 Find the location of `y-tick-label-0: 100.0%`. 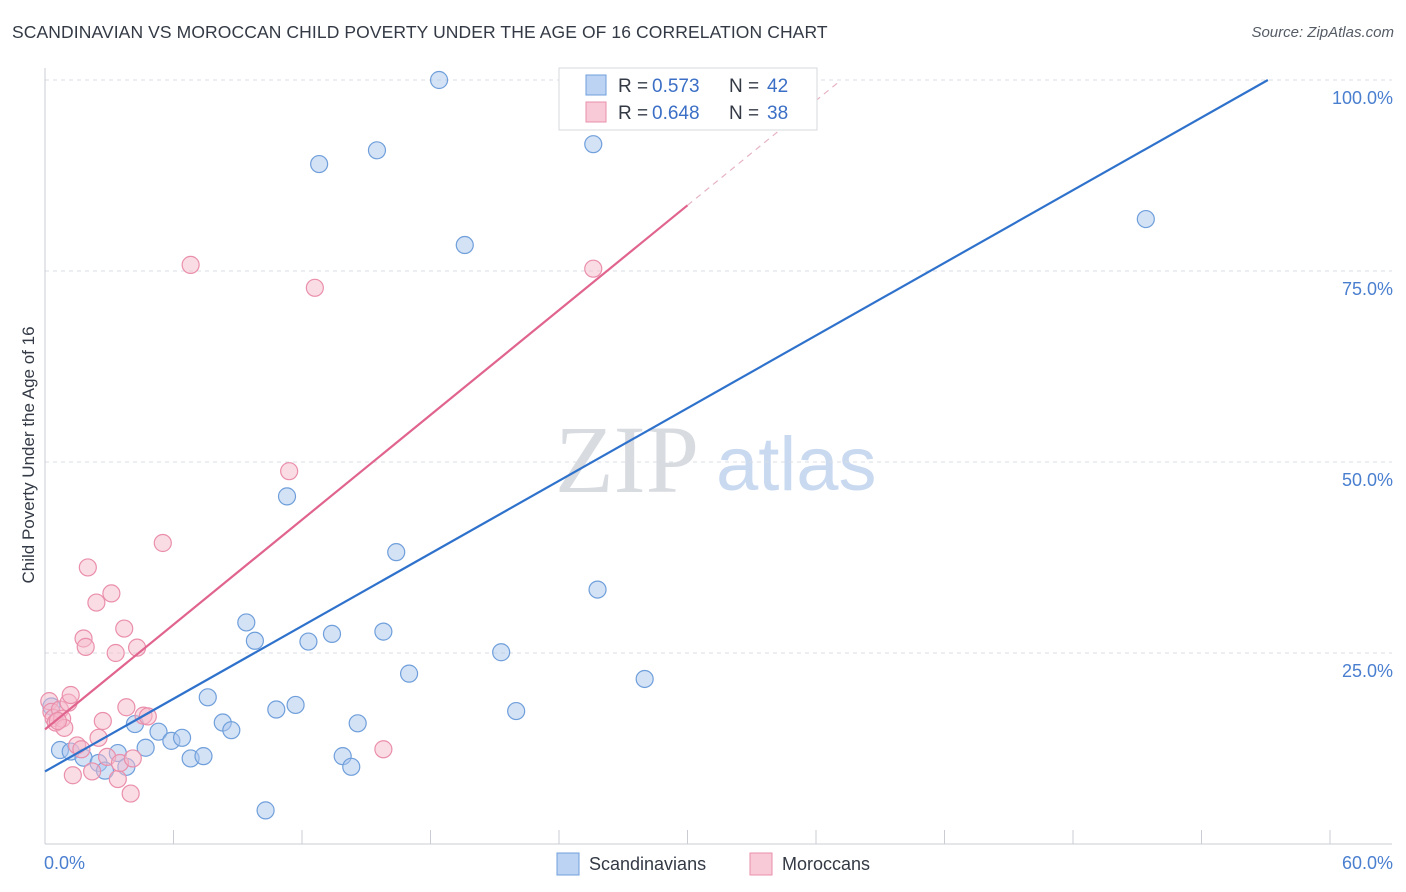

y-tick-label-0: 100.0% is located at coordinates (1362, 98).